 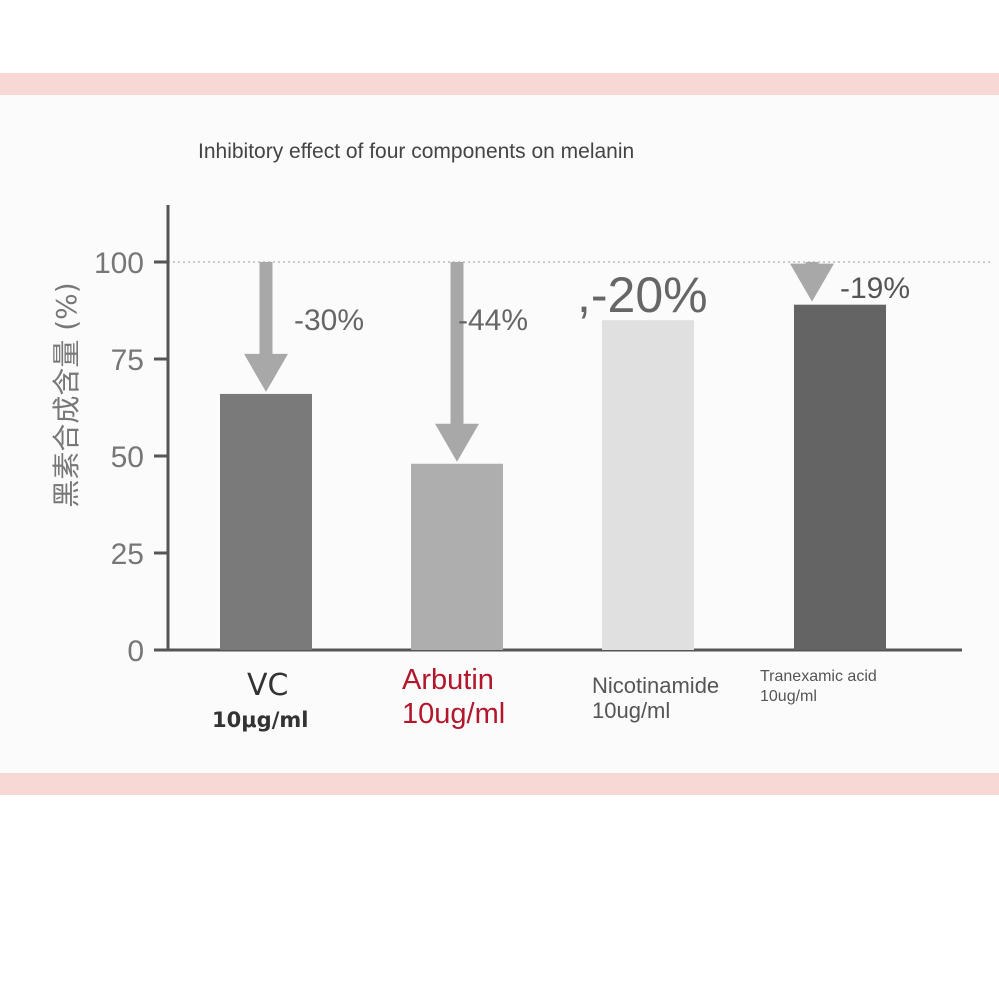 What do you see at coordinates (135, 651) in the screenshot?
I see `y-tick-label: 0` at bounding box center [135, 651].